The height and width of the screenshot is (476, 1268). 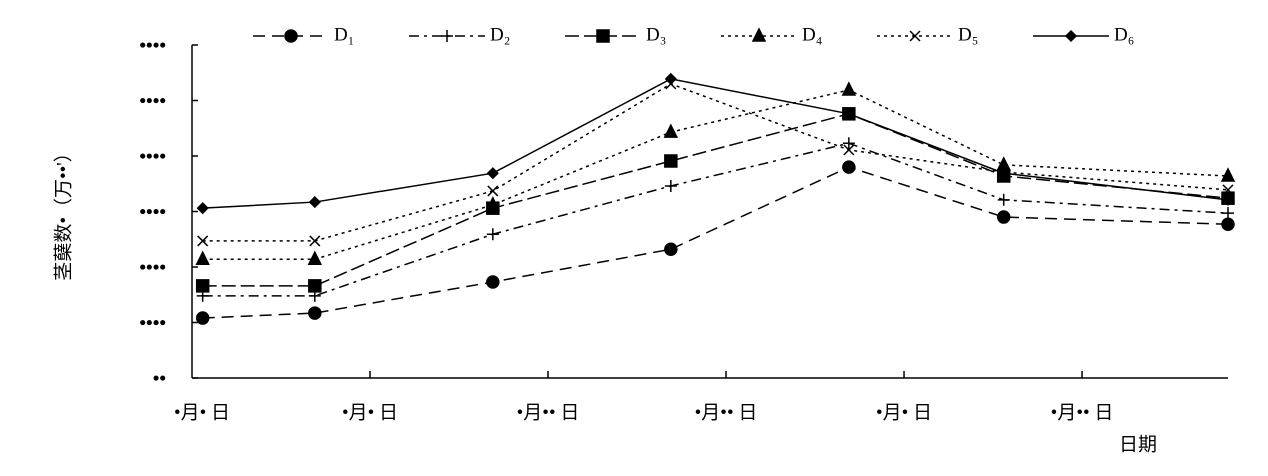 What do you see at coordinates (968, 34) in the screenshot?
I see `legend-label: D₅` at bounding box center [968, 34].